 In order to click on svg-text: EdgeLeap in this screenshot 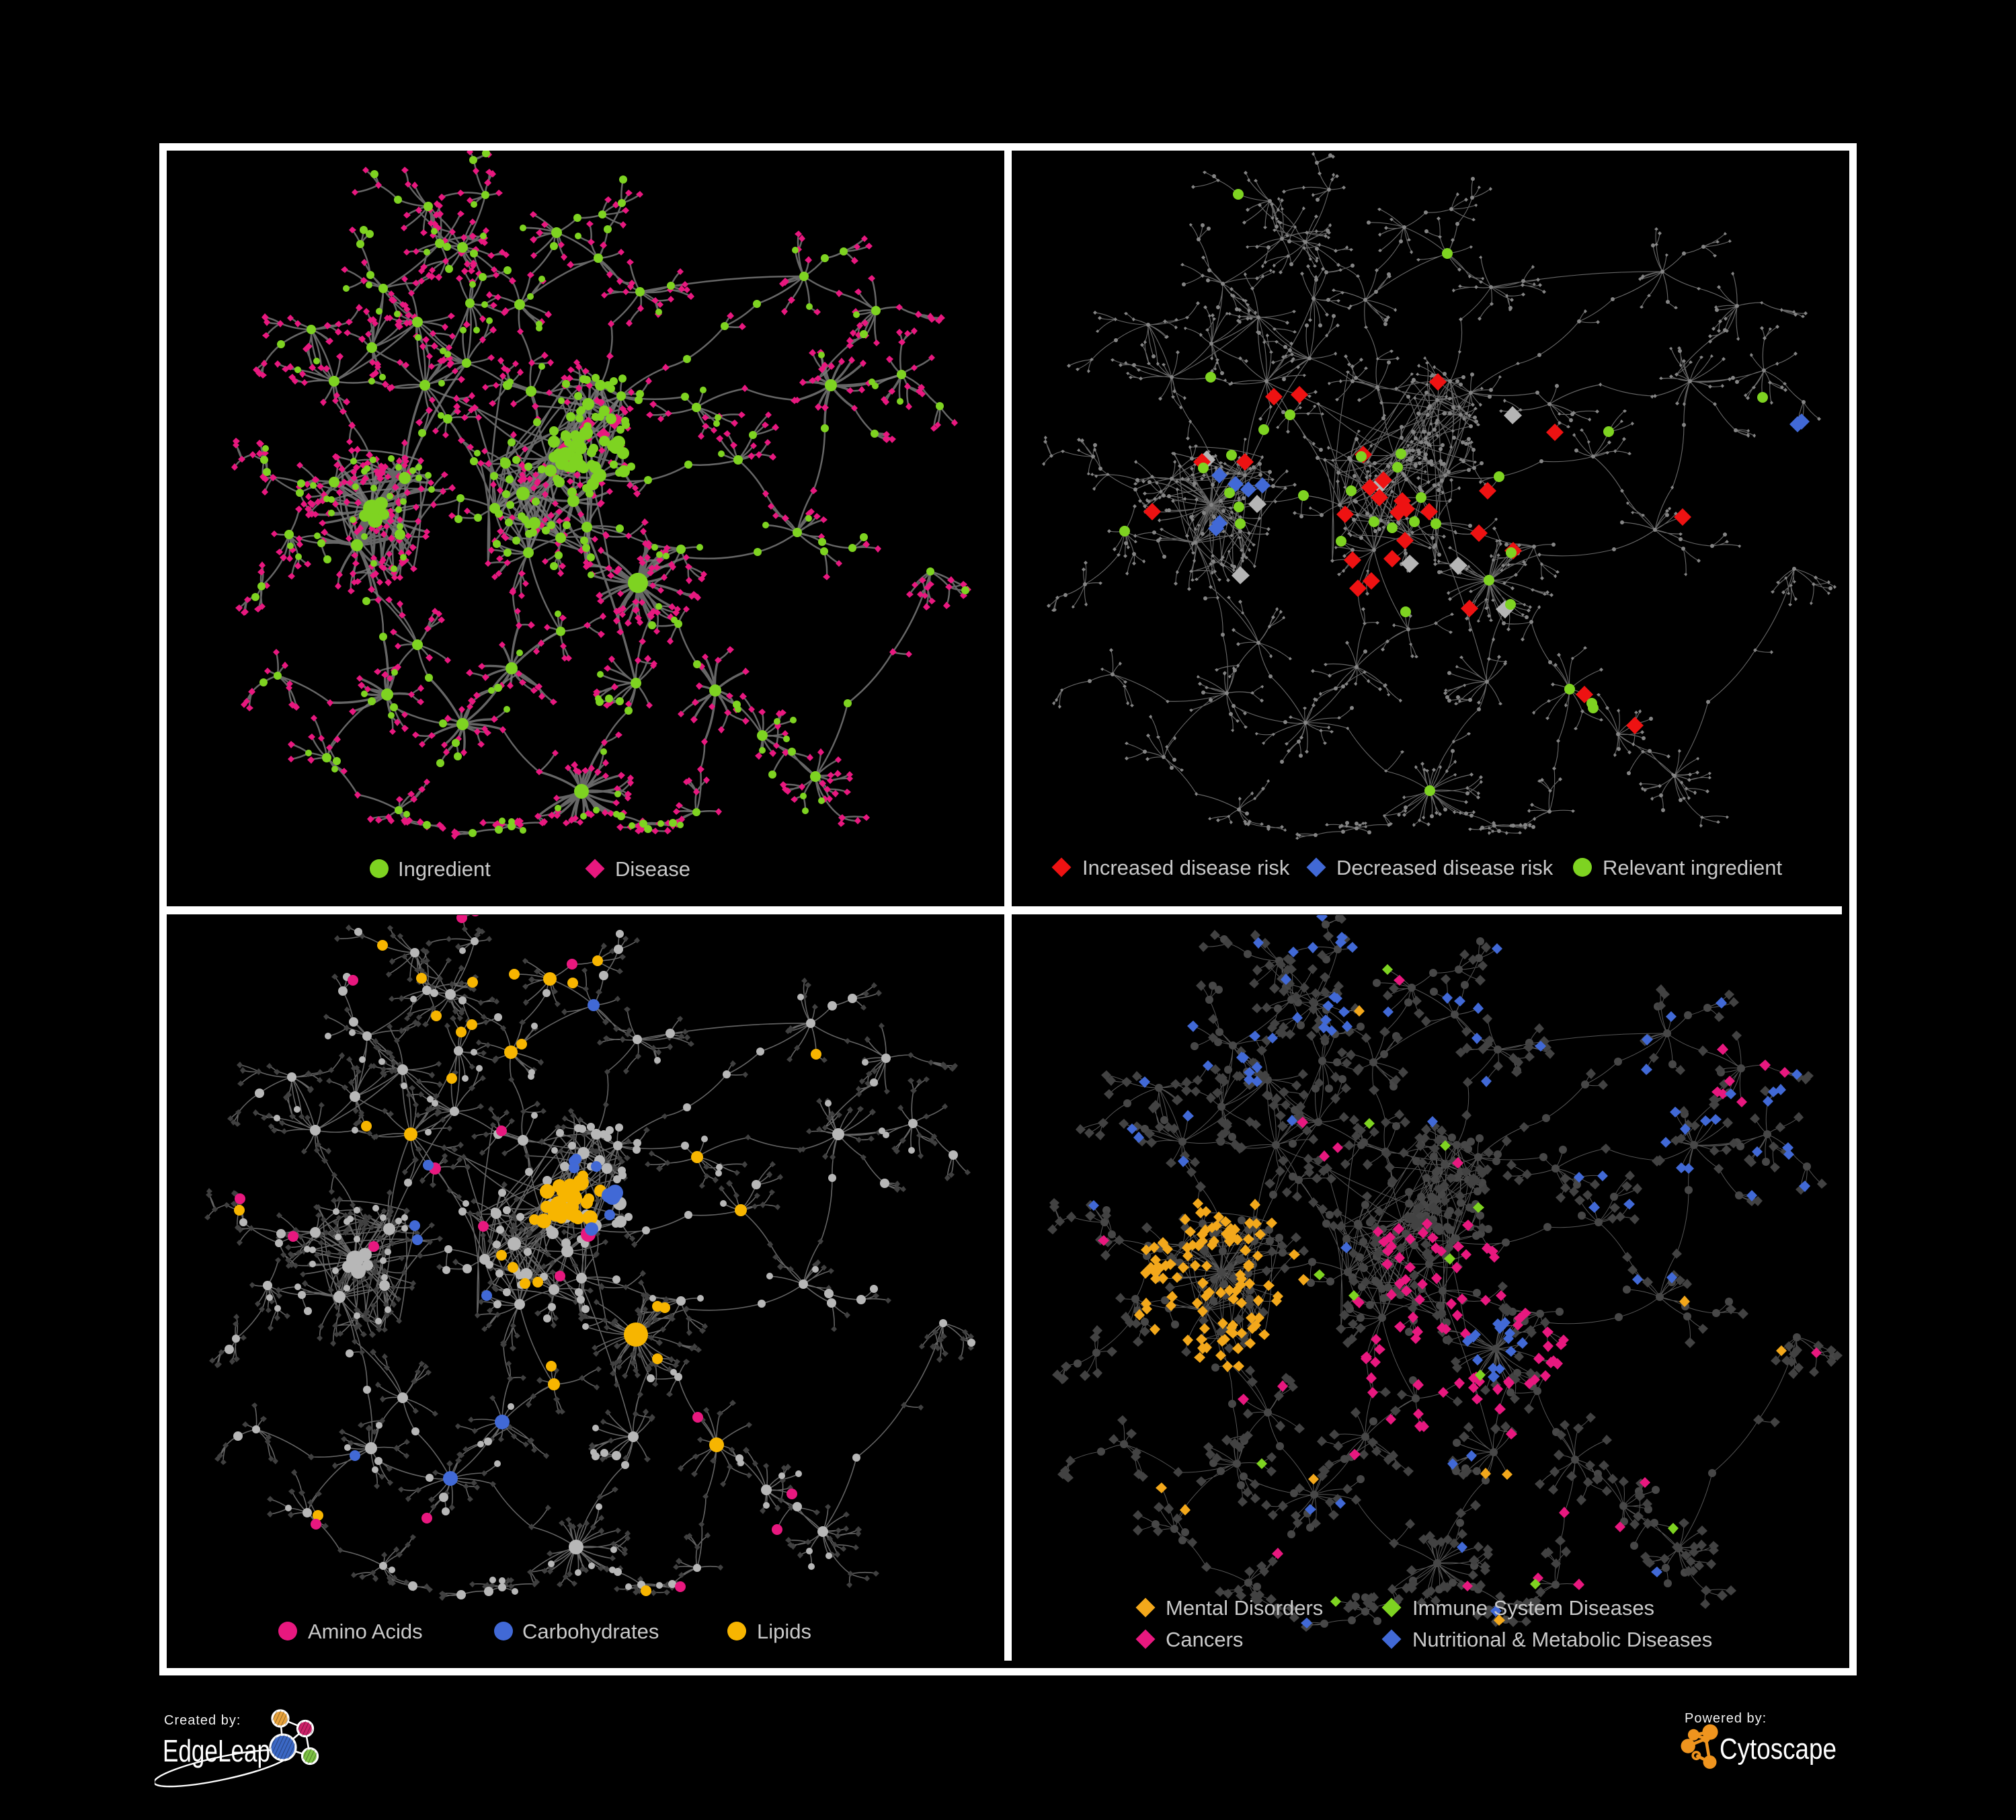, I will do `click(216, 1750)`.